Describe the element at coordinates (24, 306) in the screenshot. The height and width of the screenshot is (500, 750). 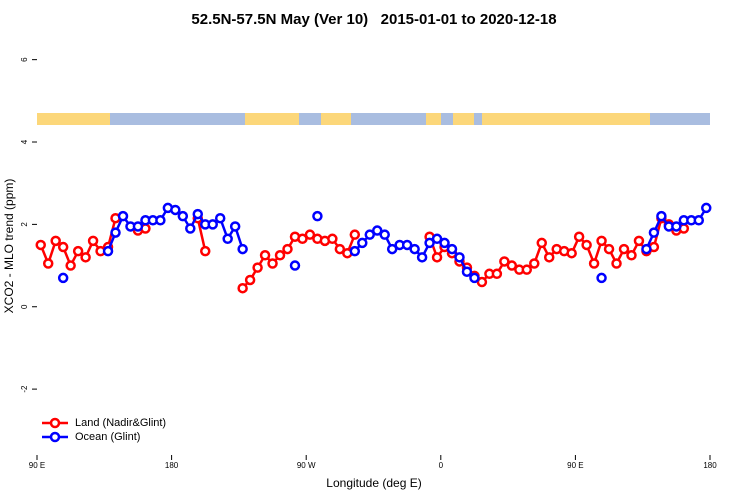
I see `y-tick-label: 0` at that location.